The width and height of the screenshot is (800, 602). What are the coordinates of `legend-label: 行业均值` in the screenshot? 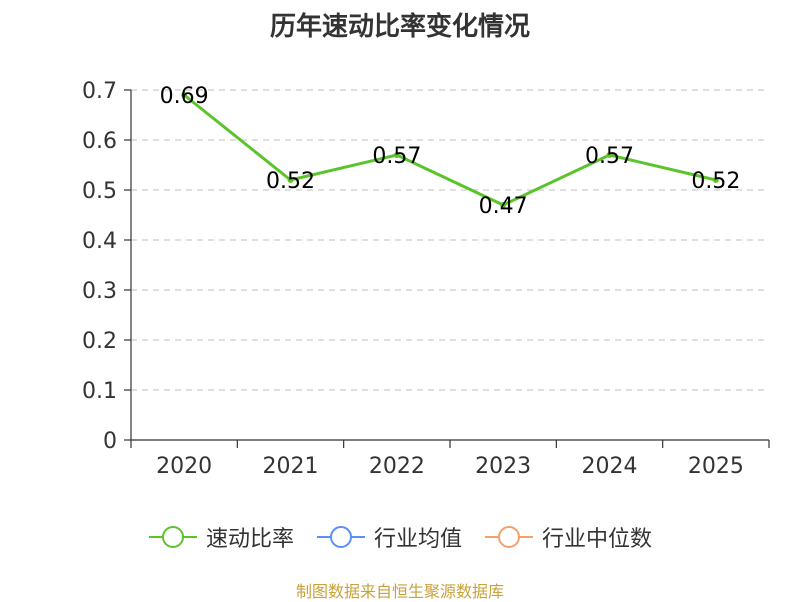 It's located at (417, 539).